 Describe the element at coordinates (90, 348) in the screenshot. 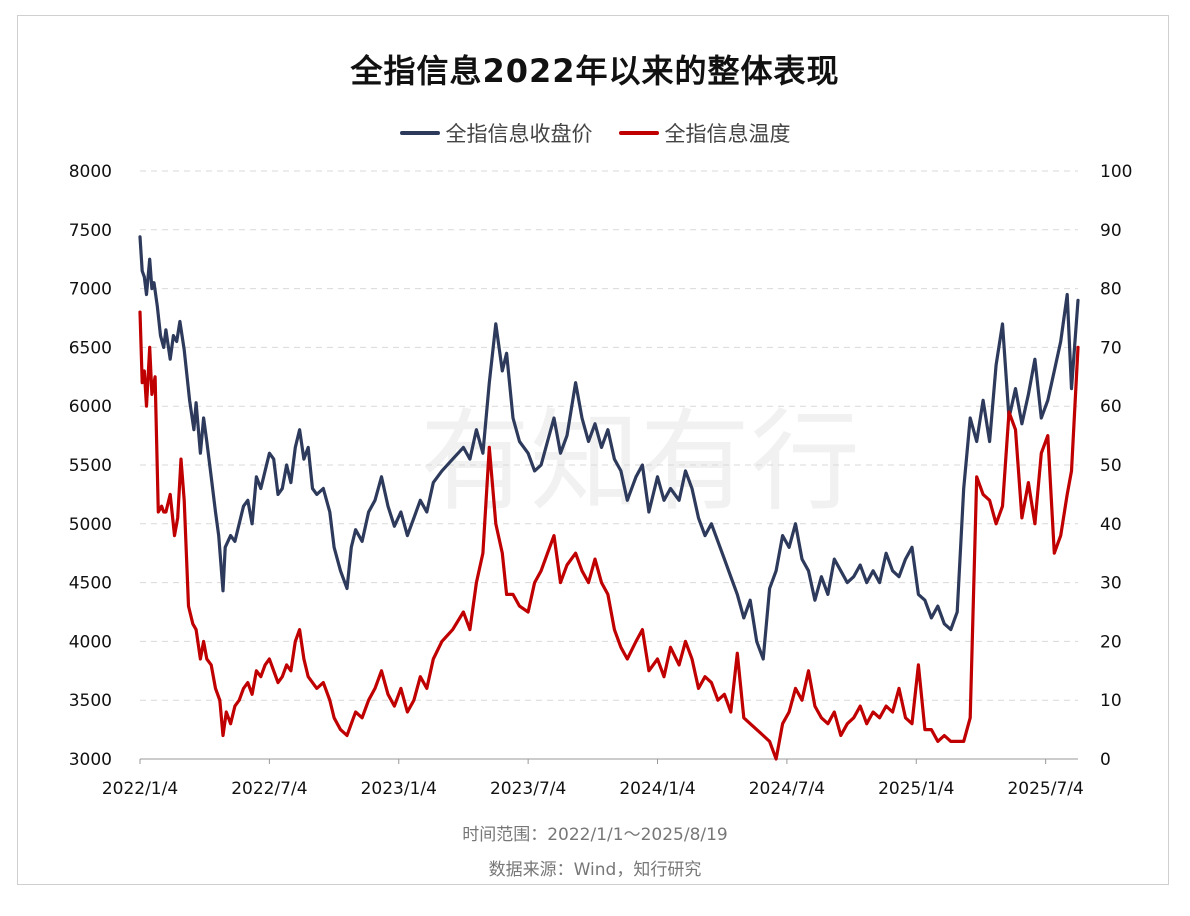

I see `y-left-tick-label: 6500` at that location.